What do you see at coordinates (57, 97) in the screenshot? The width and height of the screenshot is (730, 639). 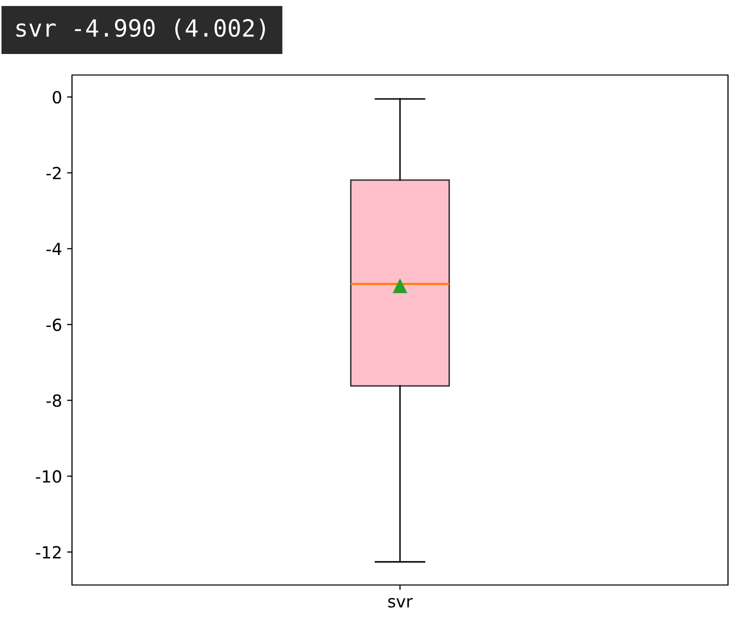 I see `y-tick-label: 0` at bounding box center [57, 97].